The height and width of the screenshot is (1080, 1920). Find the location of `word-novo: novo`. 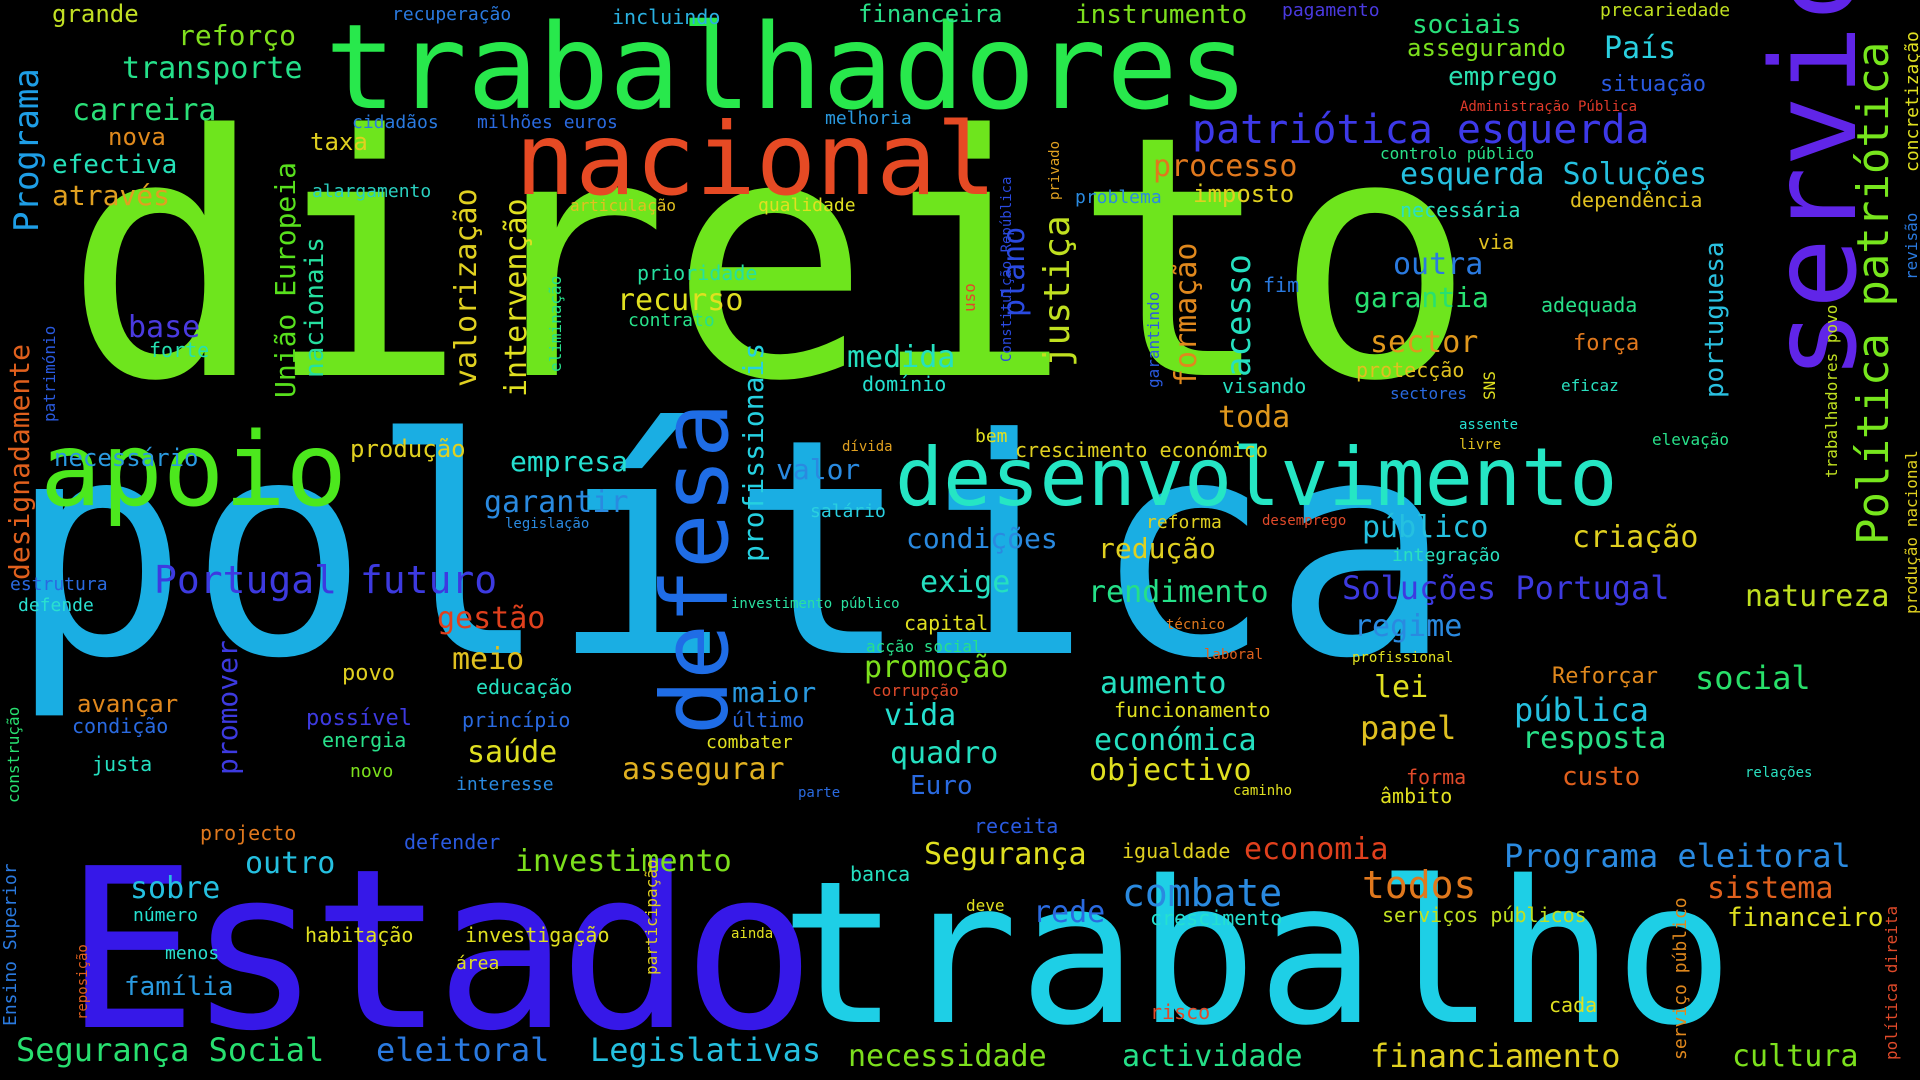

word-novo: novo is located at coordinates (372, 771).